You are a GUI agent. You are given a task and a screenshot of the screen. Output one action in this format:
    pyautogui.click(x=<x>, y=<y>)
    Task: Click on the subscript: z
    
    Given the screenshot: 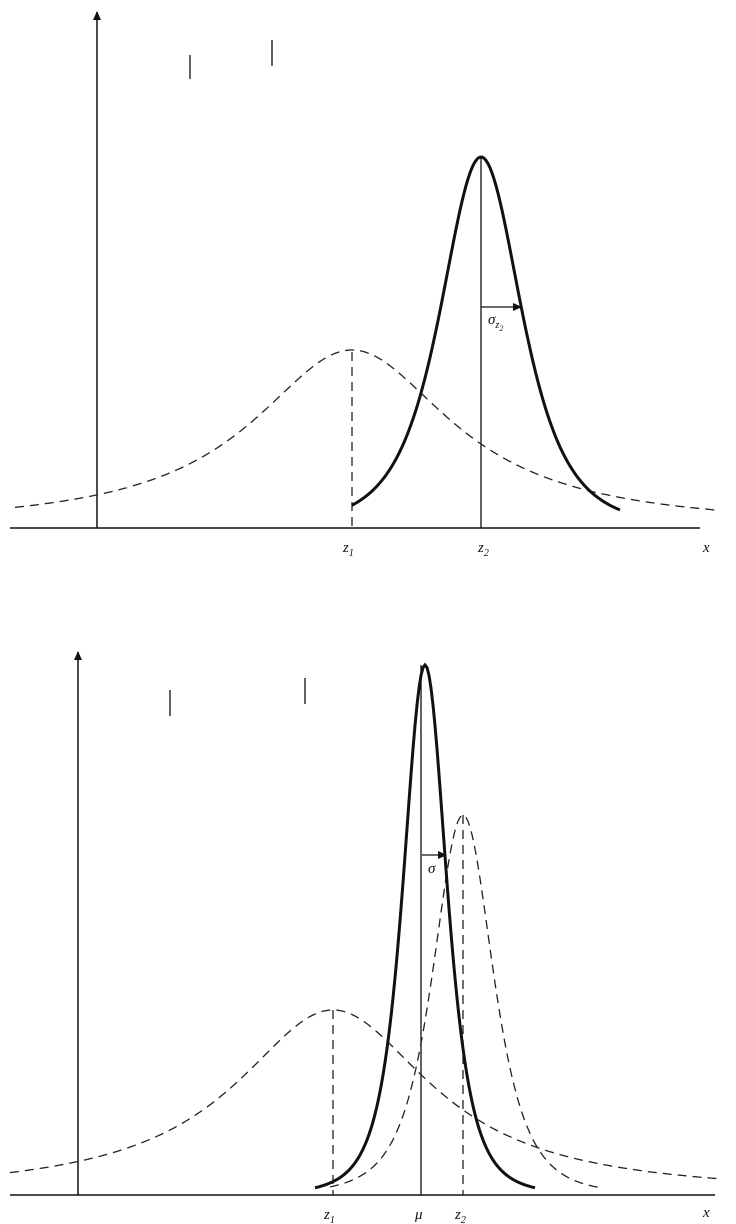 What is the action you would take?
    pyautogui.click(x=496, y=325)
    